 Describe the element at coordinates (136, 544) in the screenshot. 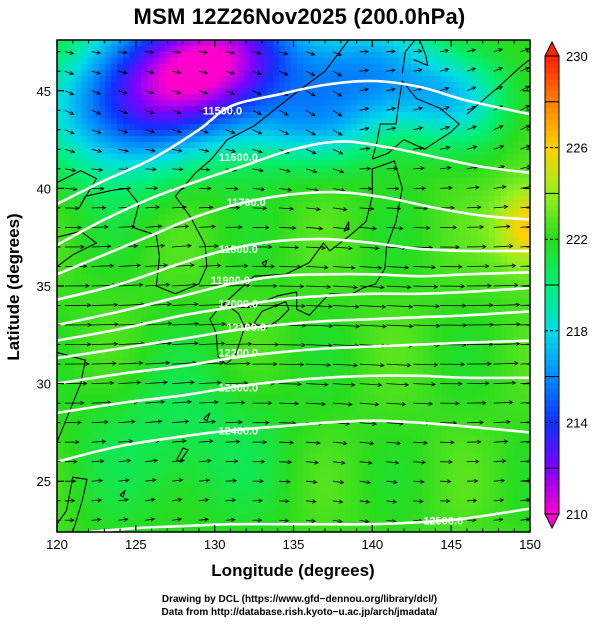

I see `x-tick-label: 125` at that location.